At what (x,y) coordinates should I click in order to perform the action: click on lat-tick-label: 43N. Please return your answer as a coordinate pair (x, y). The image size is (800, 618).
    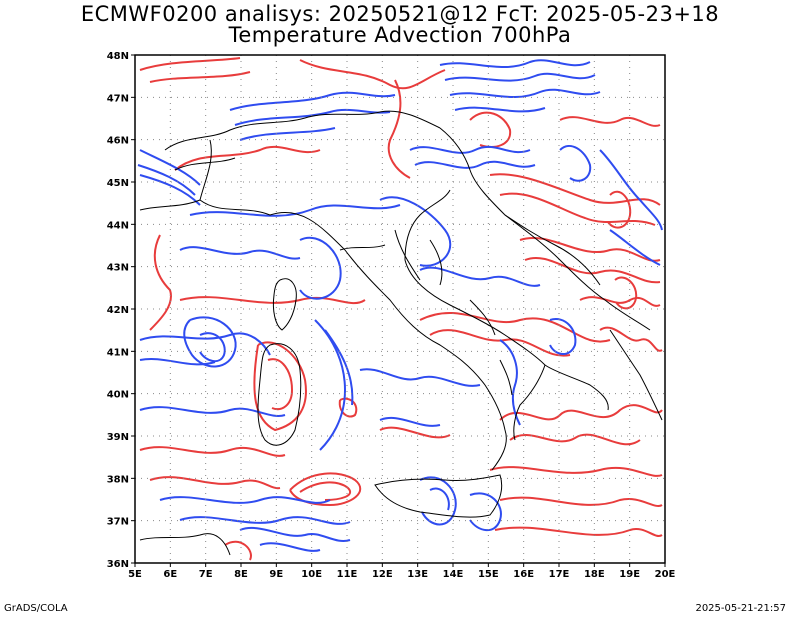
    Looking at the image, I should click on (118, 268).